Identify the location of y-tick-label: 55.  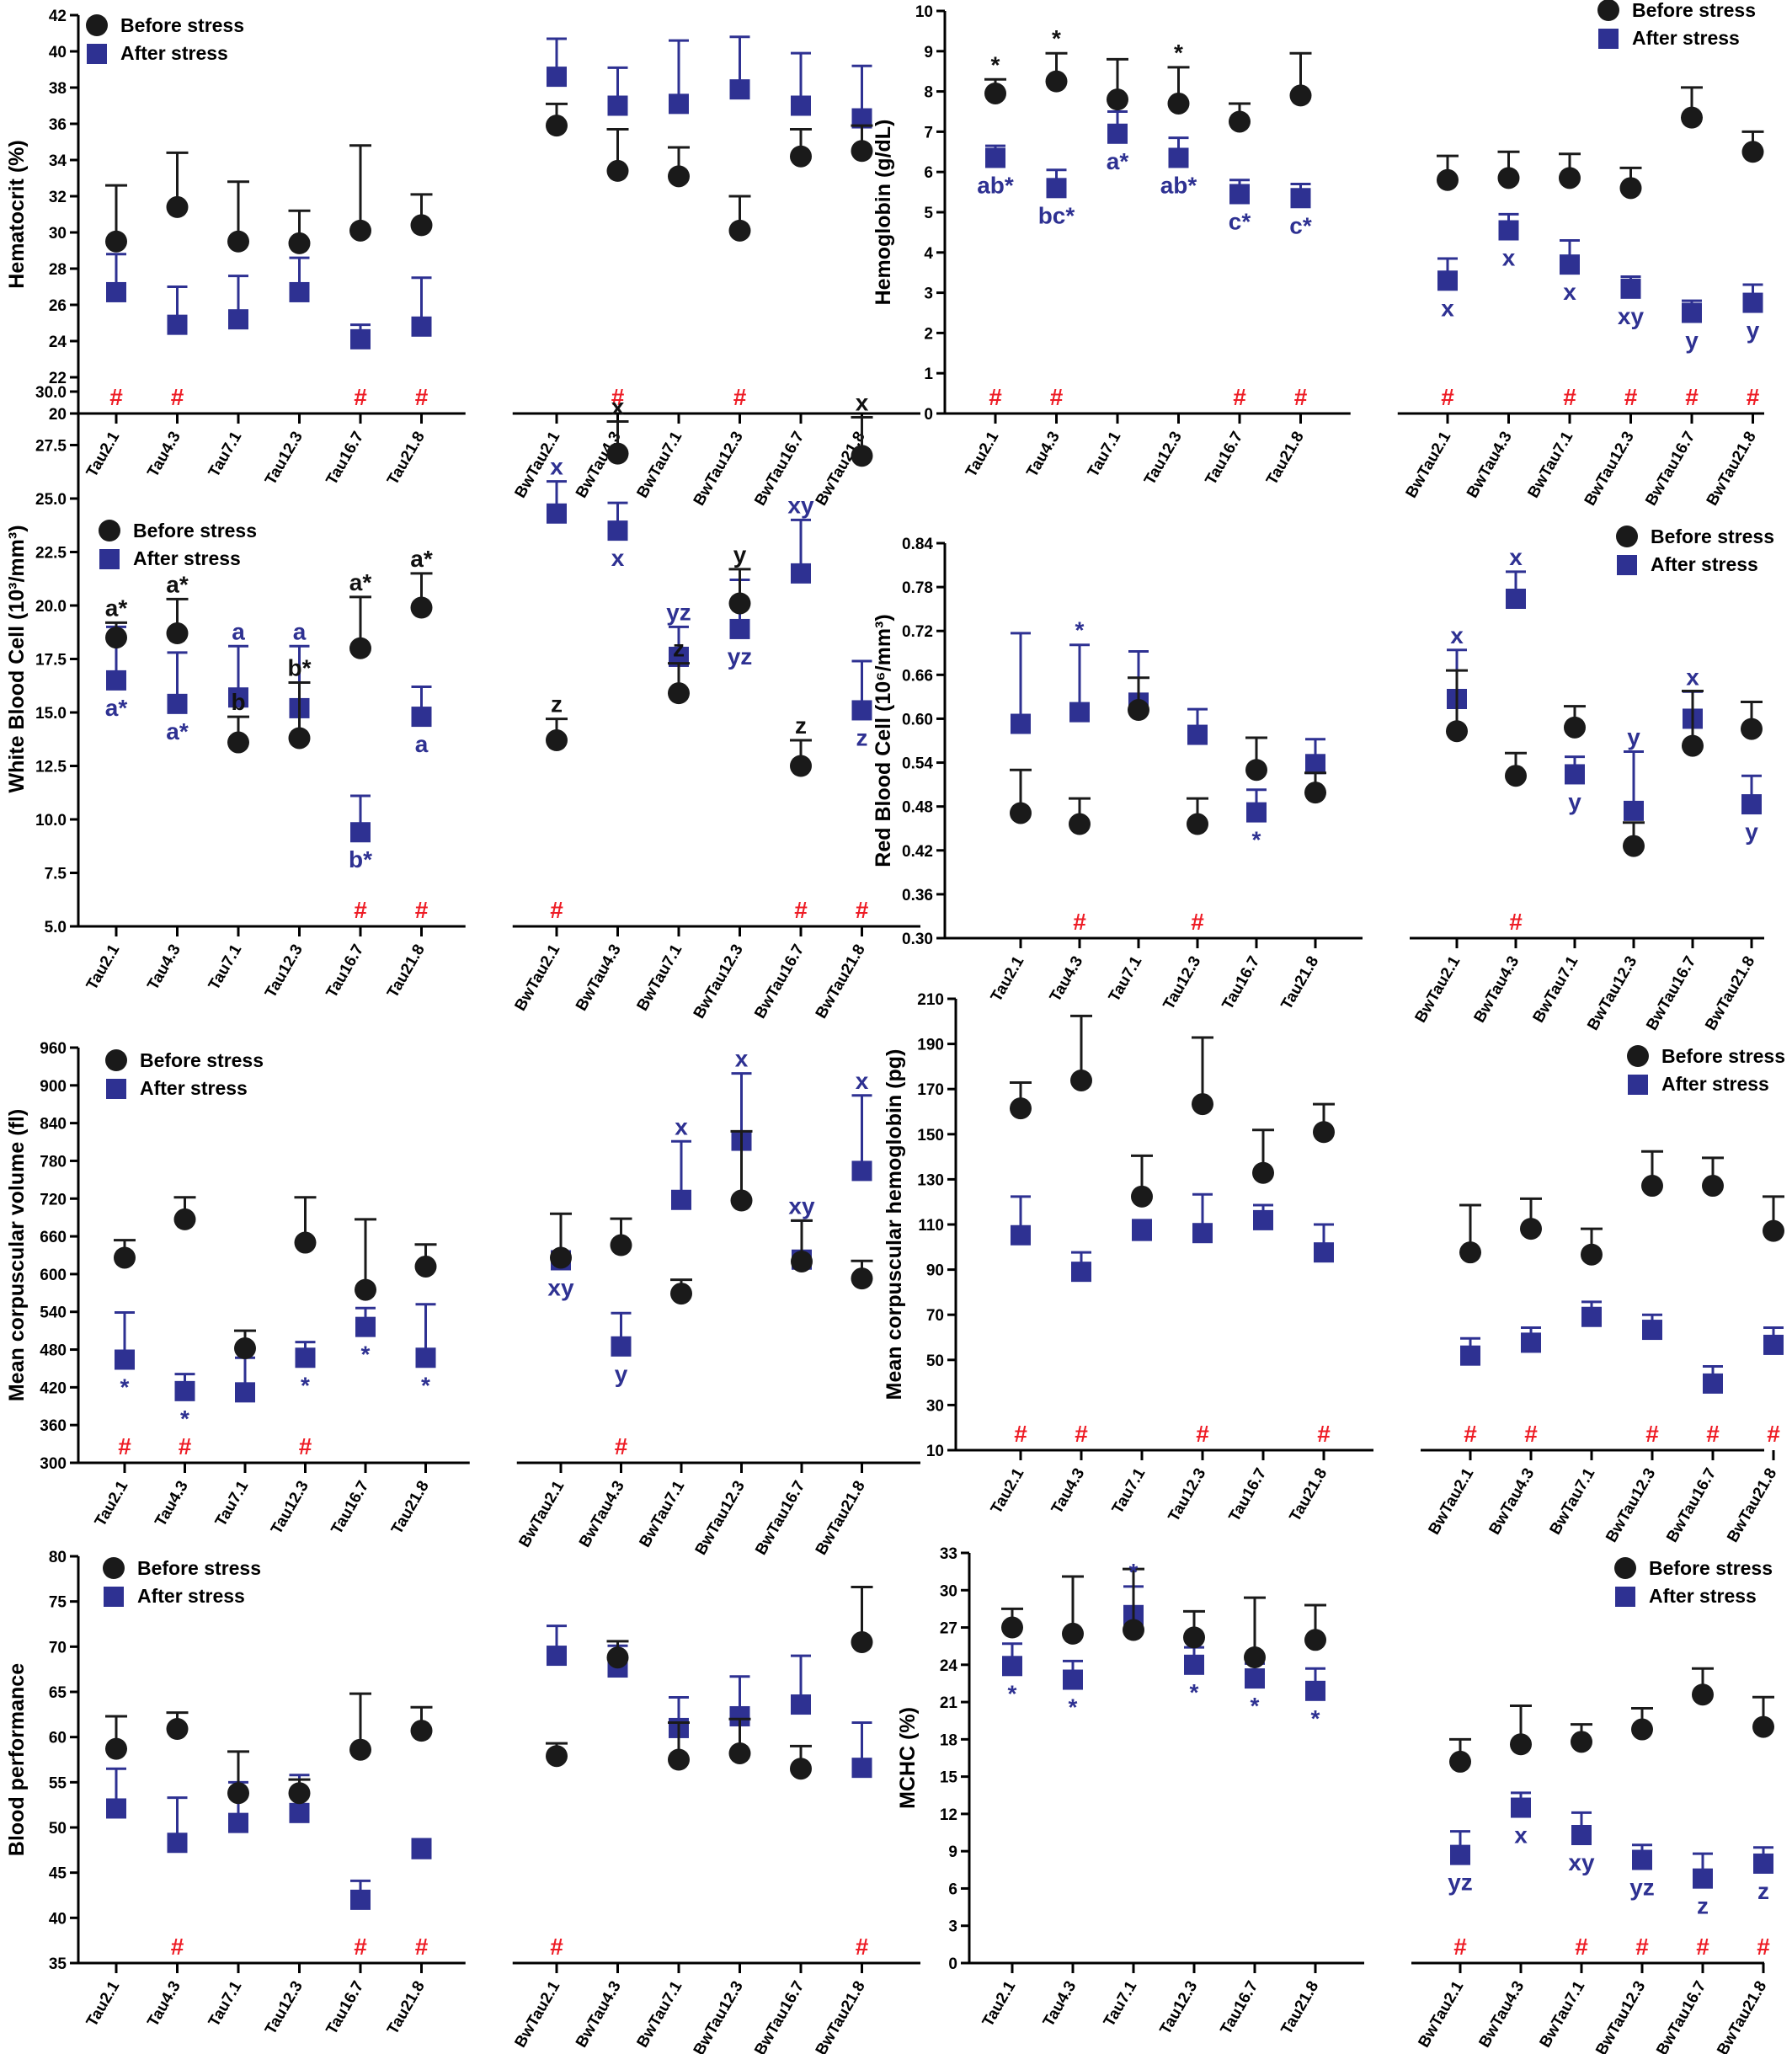
(58, 1783).